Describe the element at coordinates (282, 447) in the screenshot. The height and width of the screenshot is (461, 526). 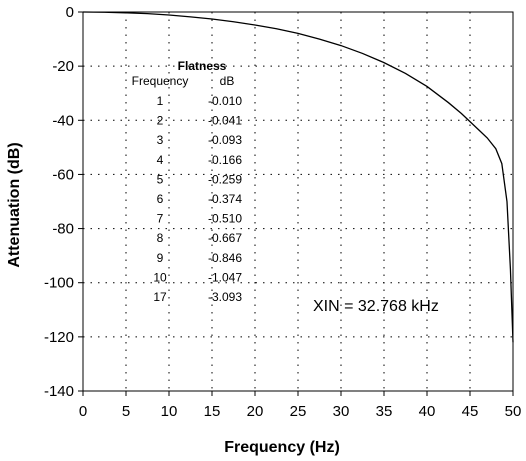
I see `x-axis-title: Frequency (Hz)` at that location.